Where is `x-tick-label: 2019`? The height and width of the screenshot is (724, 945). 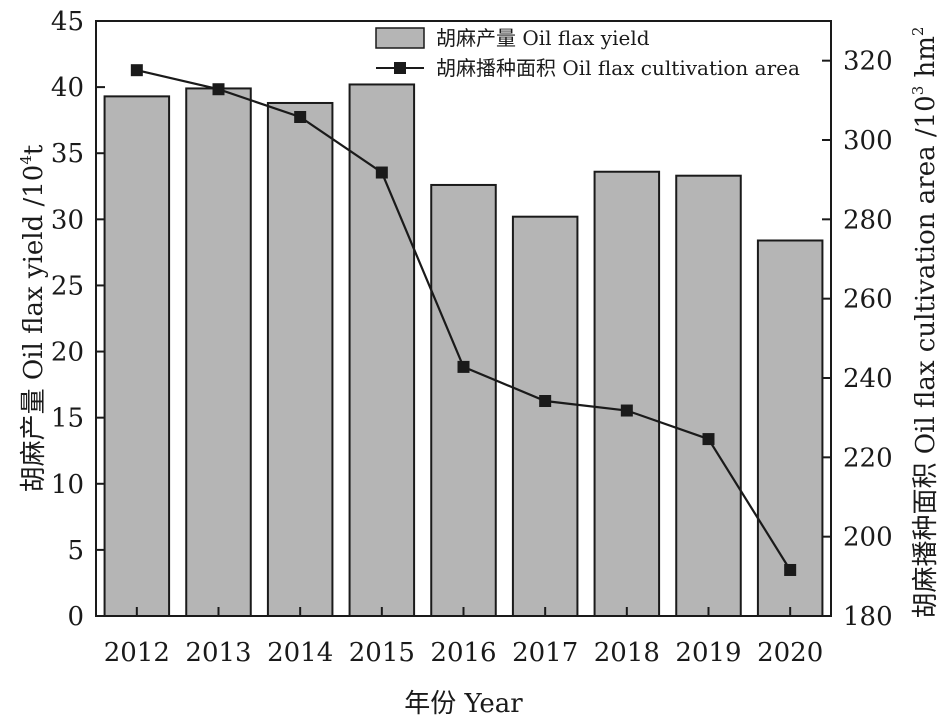
x-tick-label: 2019 is located at coordinates (708, 653).